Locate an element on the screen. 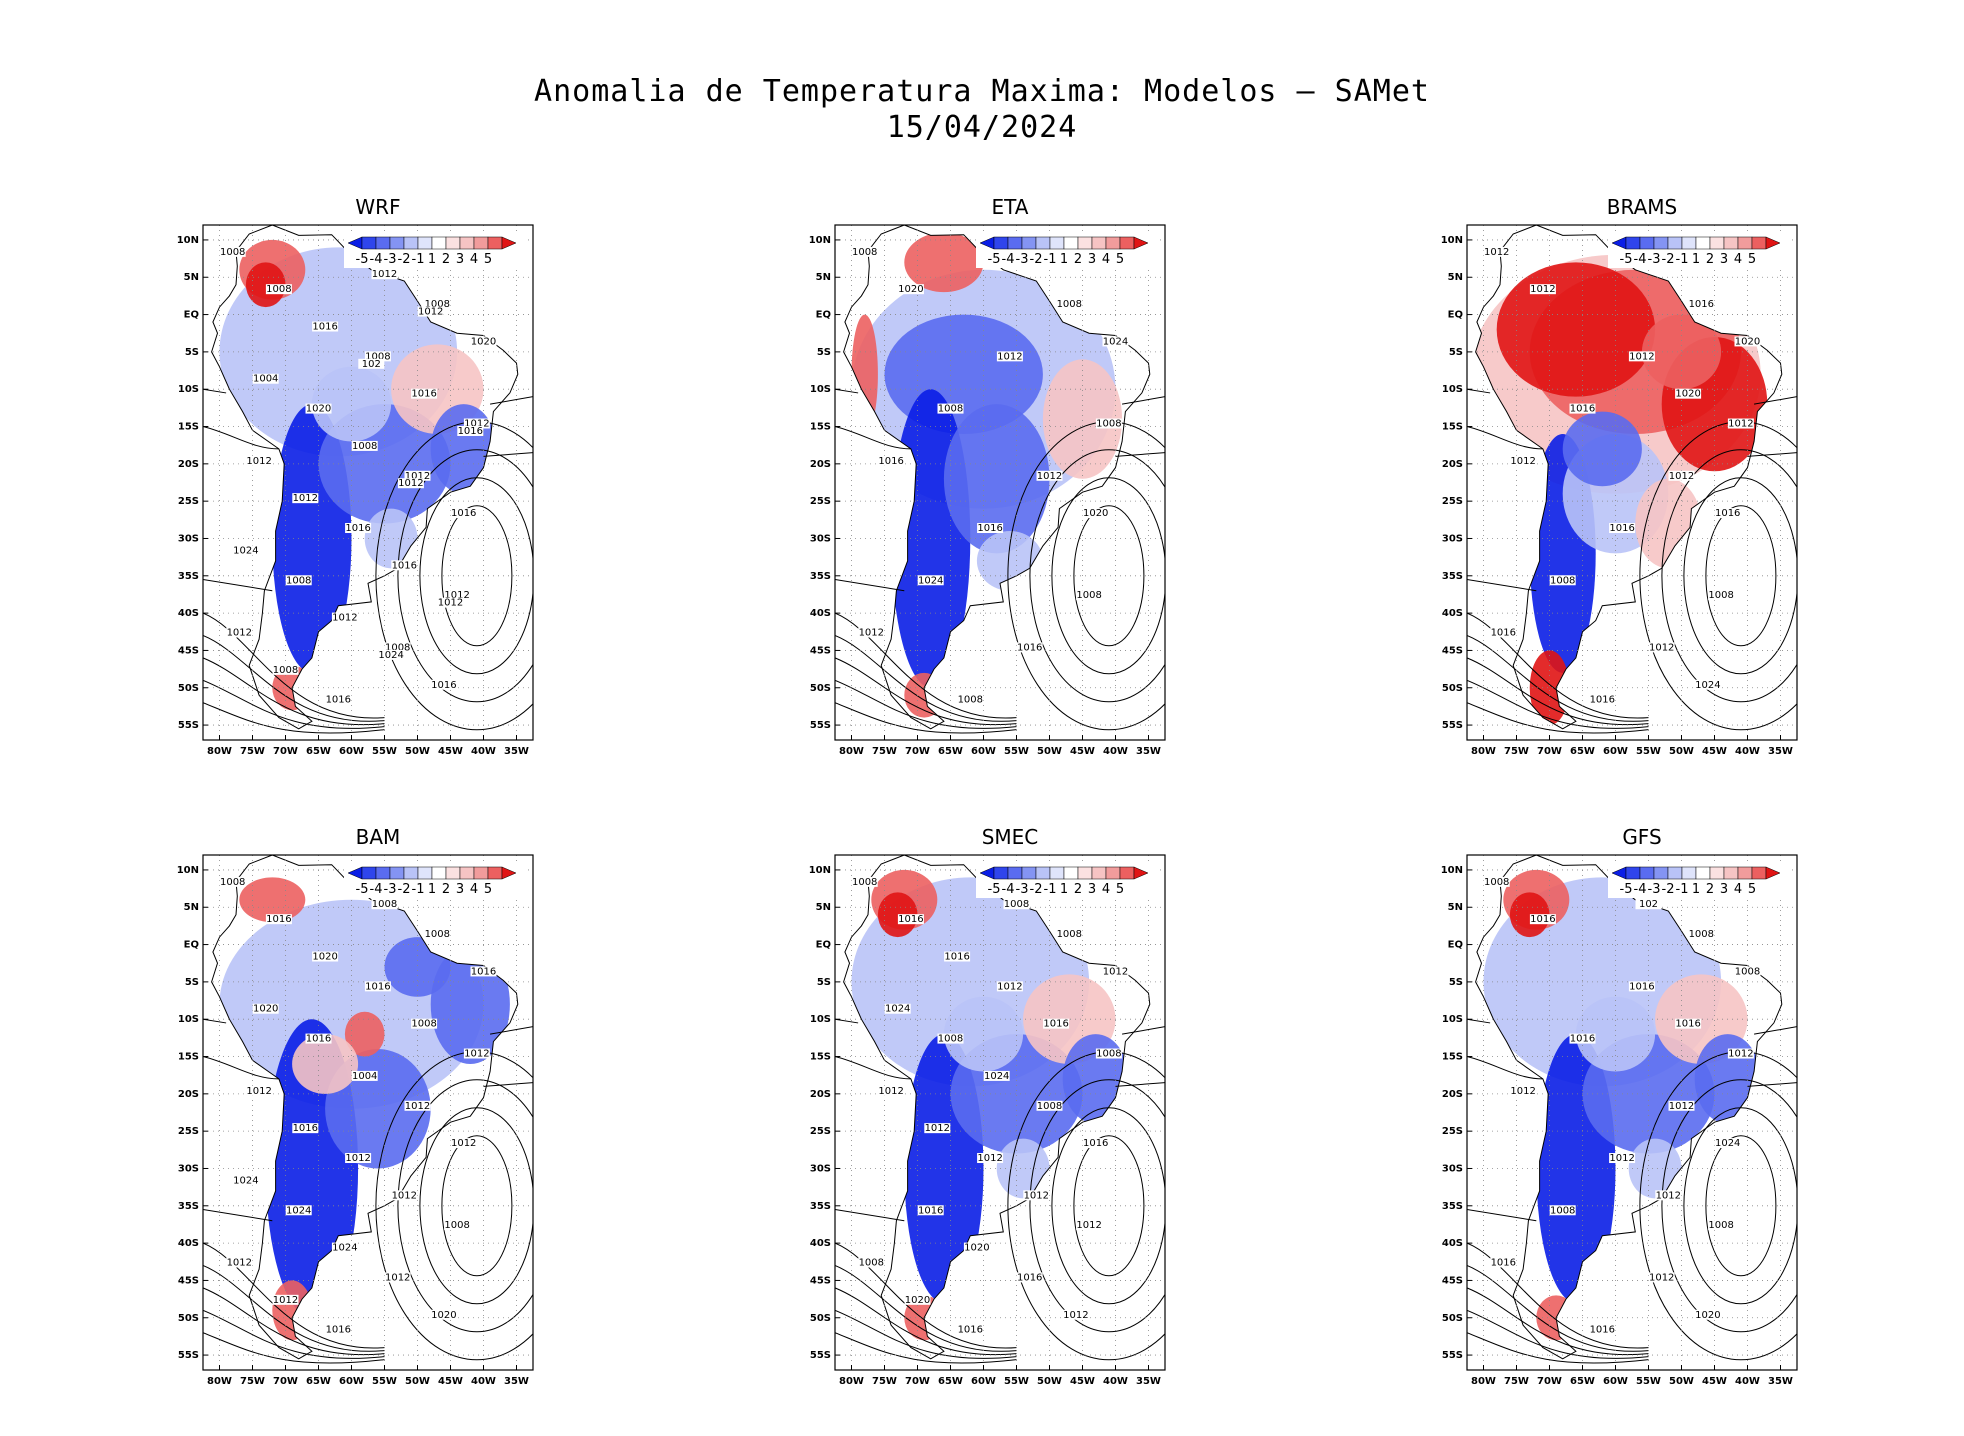 The height and width of the screenshot is (1436, 1964). graticule is located at coordinates (1000, 1112).